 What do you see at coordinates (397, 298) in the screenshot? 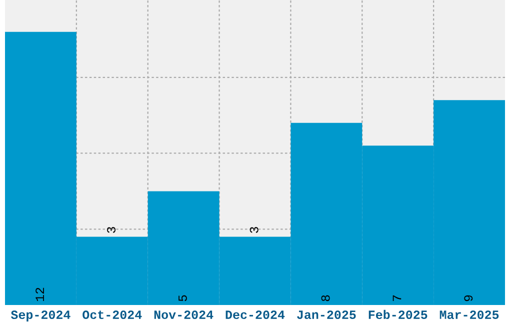
I see `data-label: 7` at bounding box center [397, 298].